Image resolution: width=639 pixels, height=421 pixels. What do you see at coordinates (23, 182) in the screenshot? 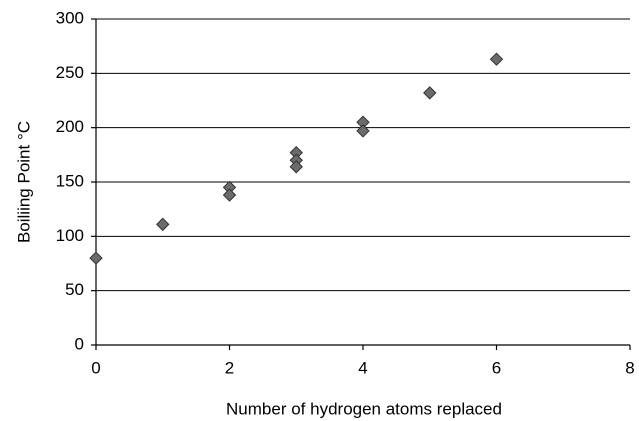
I see `y-axis-title: Boiliing Point °C` at bounding box center [23, 182].